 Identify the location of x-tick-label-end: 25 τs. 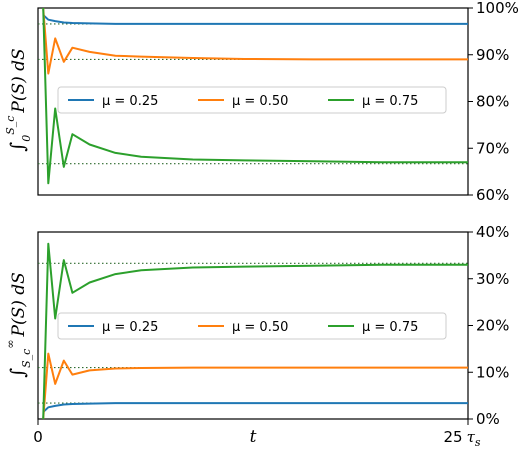
(461, 438).